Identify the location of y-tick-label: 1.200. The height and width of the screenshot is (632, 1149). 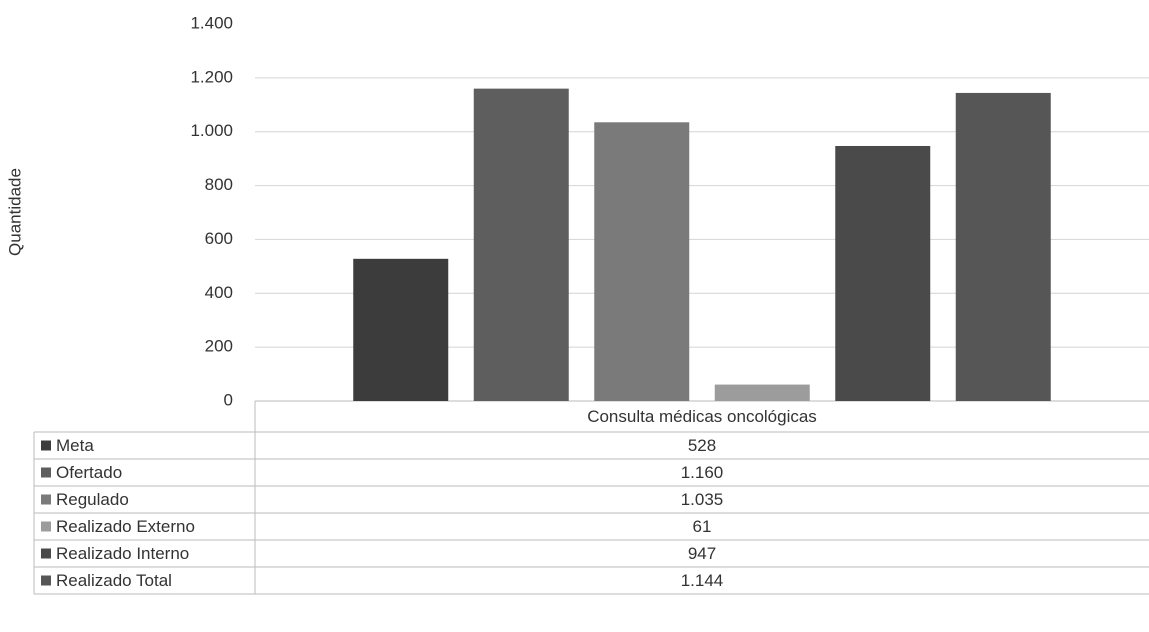
(211, 76).